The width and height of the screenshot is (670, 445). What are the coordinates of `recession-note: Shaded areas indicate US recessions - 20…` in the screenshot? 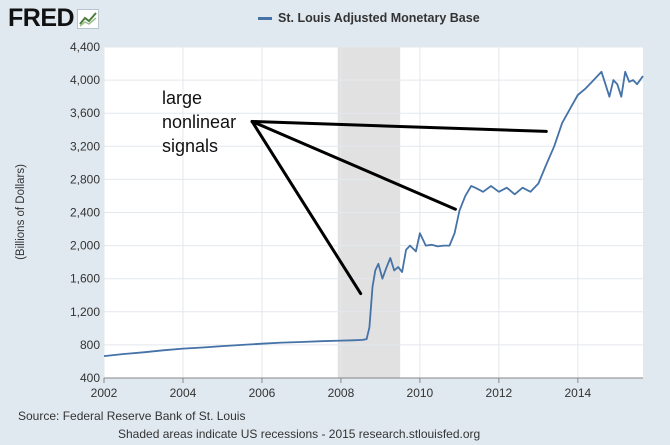 It's located at (299, 434).